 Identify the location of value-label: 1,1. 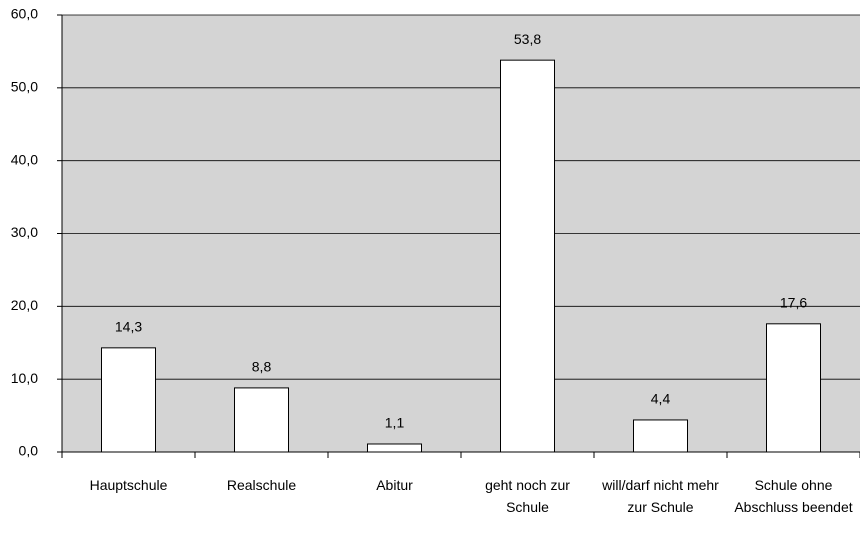
(395, 423).